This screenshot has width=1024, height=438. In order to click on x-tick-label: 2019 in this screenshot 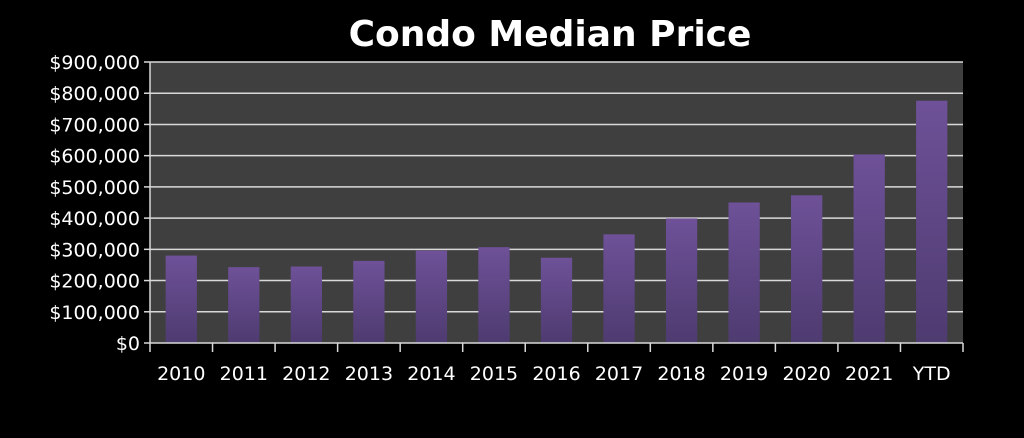, I will do `click(744, 374)`.